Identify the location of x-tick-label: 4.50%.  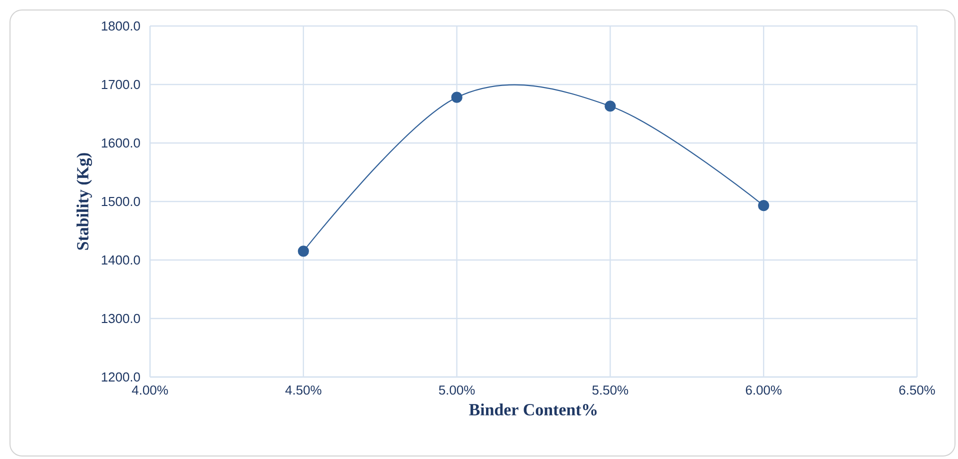
(303, 390).